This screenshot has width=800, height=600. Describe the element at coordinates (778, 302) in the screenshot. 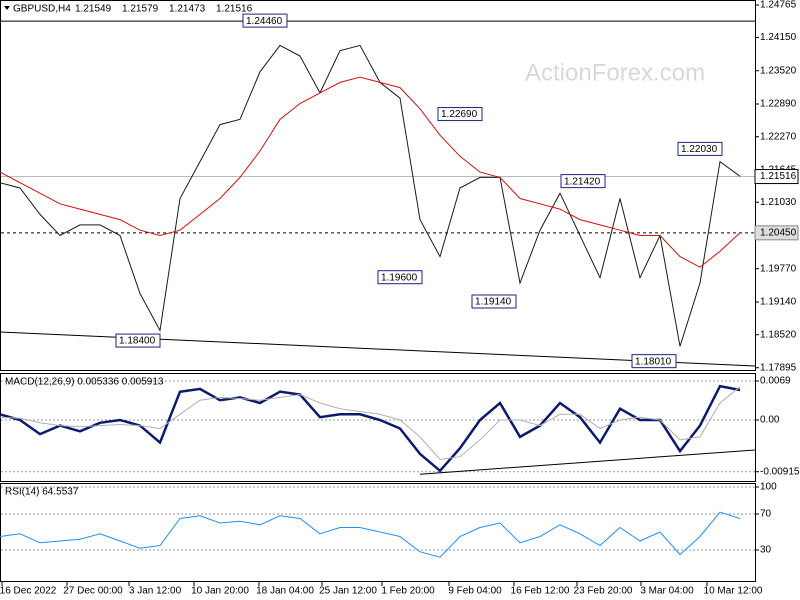

I see `y-tick-label: 1.19140` at that location.